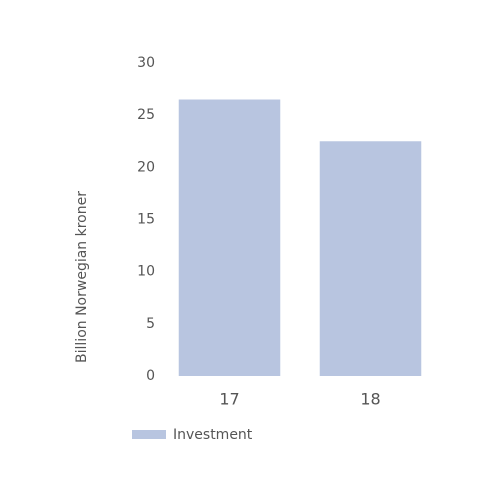 This screenshot has height=500, width=500. Describe the element at coordinates (146, 115) in the screenshot. I see `y-tick-label: 25` at that location.